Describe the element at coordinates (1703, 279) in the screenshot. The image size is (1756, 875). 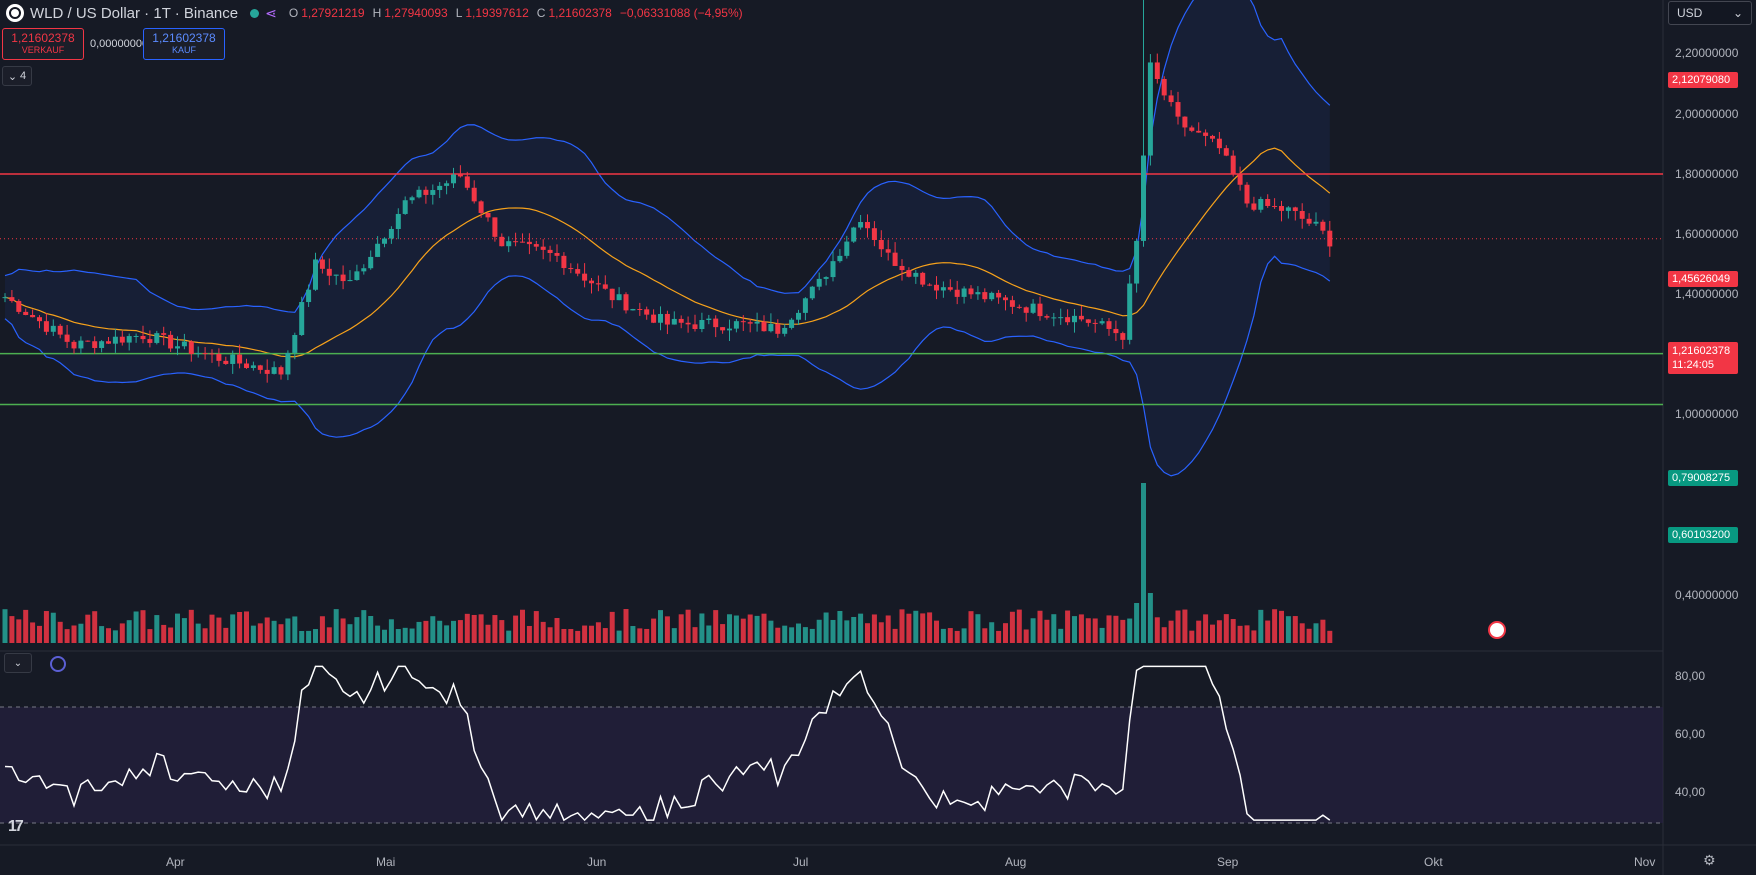
I see `level-tag: 1,45626049` at that location.